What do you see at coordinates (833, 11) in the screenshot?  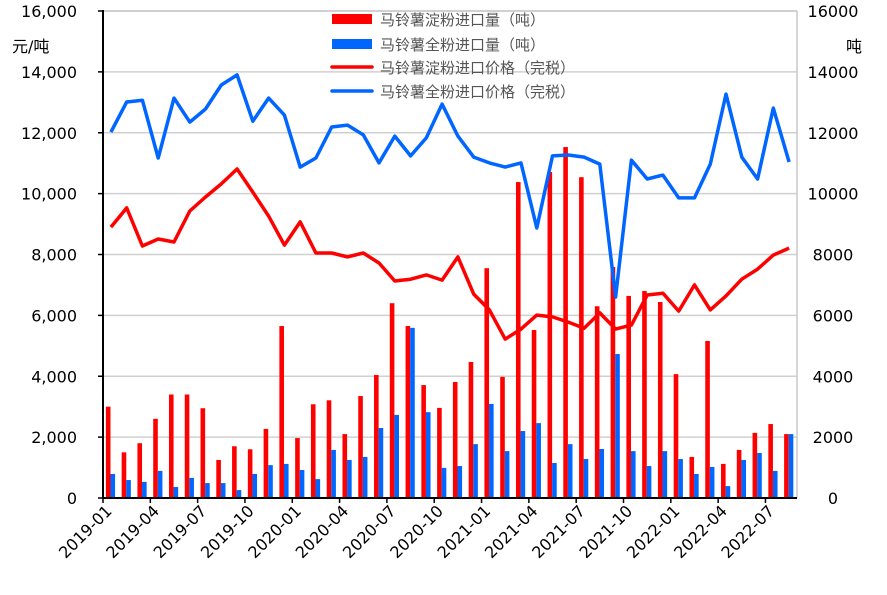 I see `right-tick-label: 16000` at bounding box center [833, 11].